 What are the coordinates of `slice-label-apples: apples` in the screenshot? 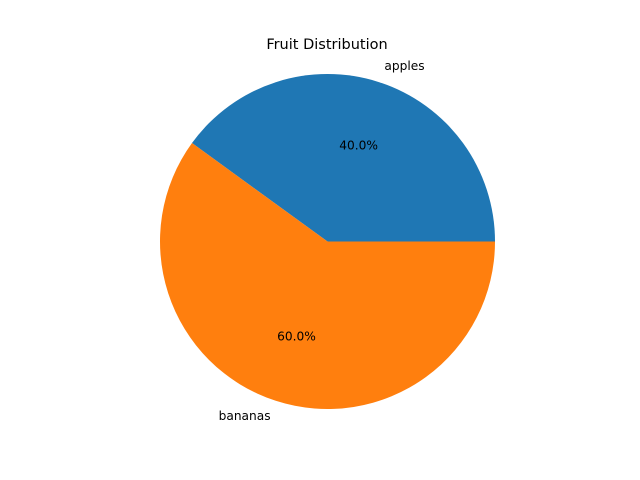 It's located at (404, 66).